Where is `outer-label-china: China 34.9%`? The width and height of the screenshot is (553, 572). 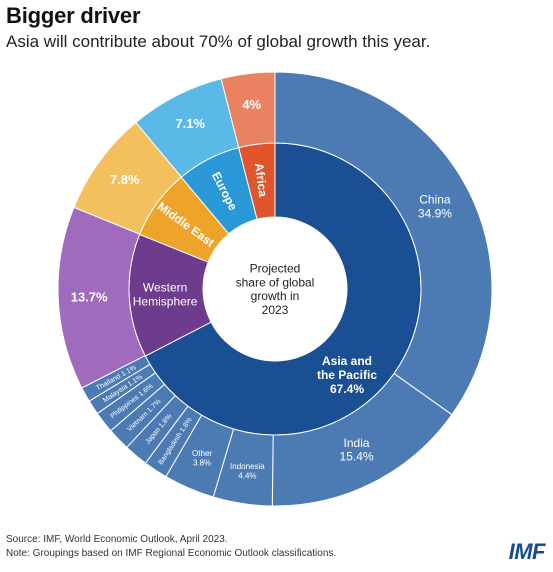
outer-label-china: China 34.9% is located at coordinates (435, 207).